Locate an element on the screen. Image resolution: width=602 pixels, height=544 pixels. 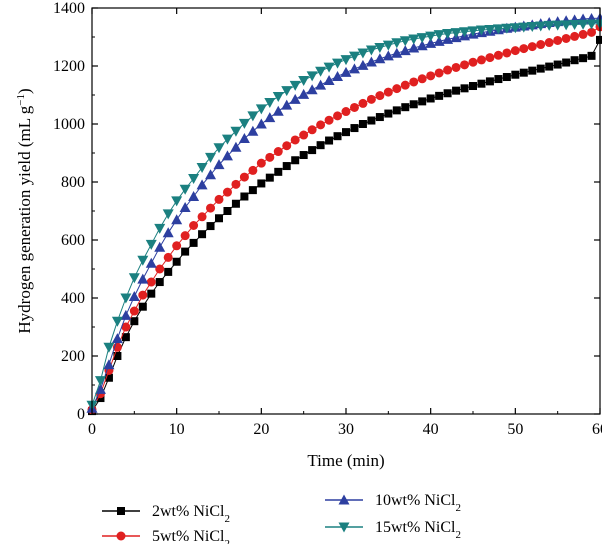
x-tick-label: 30 is located at coordinates (346, 429).